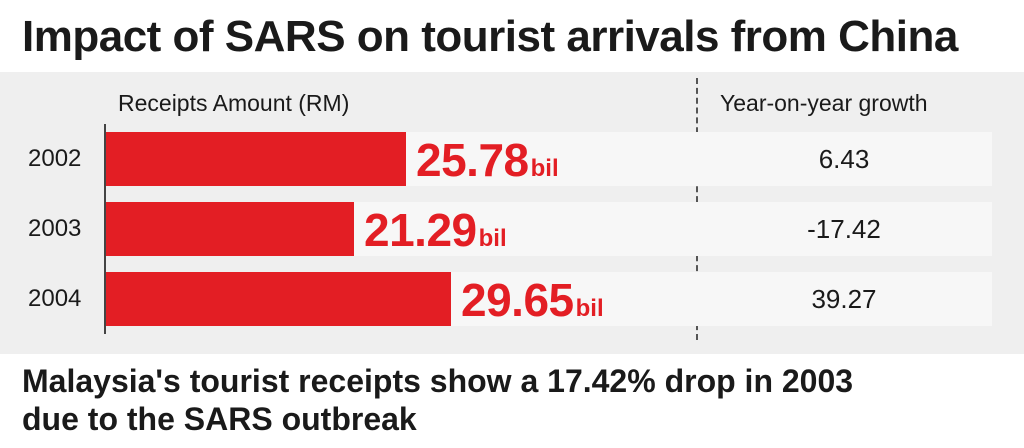 The height and width of the screenshot is (448, 1024). I want to click on value-label-2003: 21.29bil, so click(435, 230).